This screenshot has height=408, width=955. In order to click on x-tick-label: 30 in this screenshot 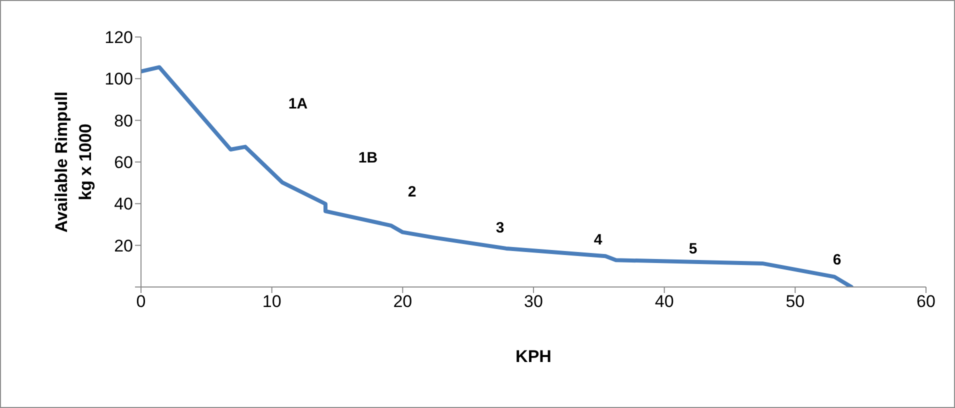, I will do `click(533, 302)`.